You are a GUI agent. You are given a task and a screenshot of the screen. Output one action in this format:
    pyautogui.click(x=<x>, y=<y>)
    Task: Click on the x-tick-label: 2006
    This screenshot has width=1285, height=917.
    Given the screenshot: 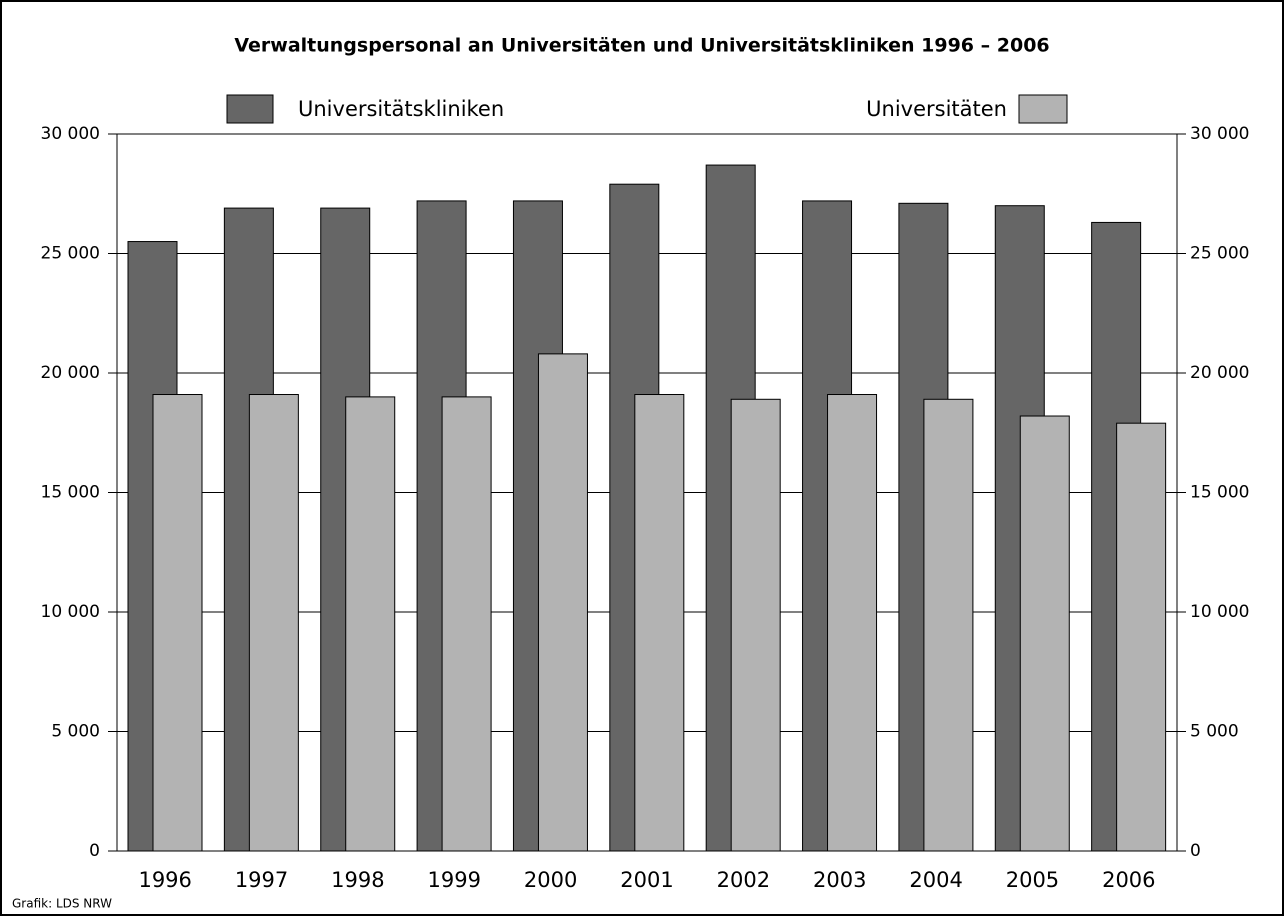 What is the action you would take?
    pyautogui.click(x=1128, y=880)
    